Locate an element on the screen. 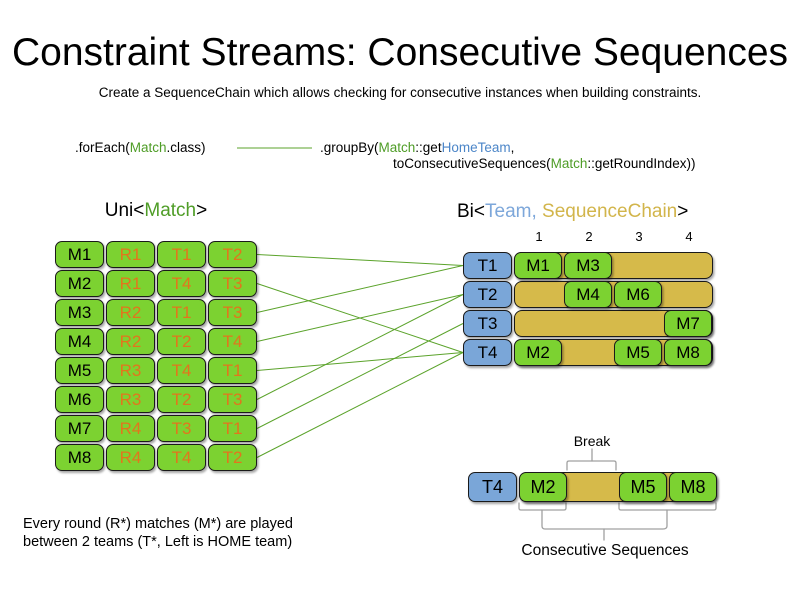 The height and width of the screenshot is (600, 800). connection-line-m5-t4 is located at coordinates (360, 361).